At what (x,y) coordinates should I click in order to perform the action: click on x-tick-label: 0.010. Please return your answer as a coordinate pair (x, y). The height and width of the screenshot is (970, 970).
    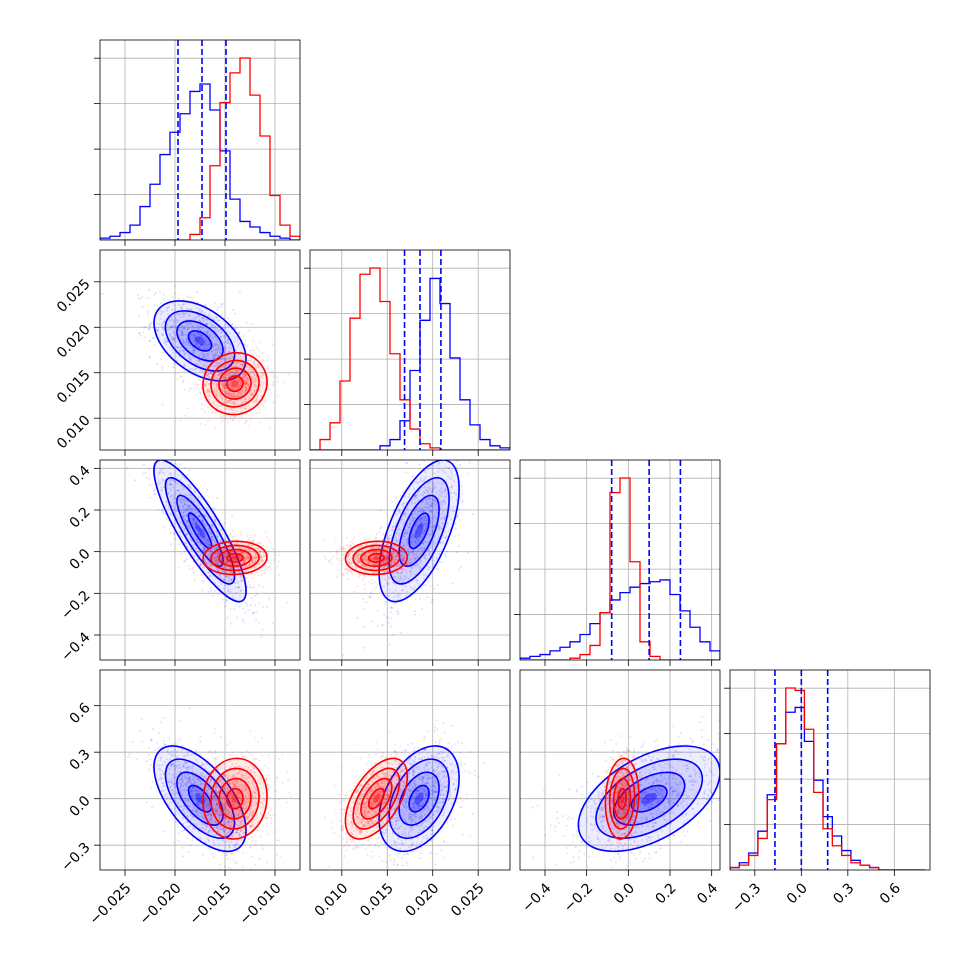
    Looking at the image, I should click on (332, 900).